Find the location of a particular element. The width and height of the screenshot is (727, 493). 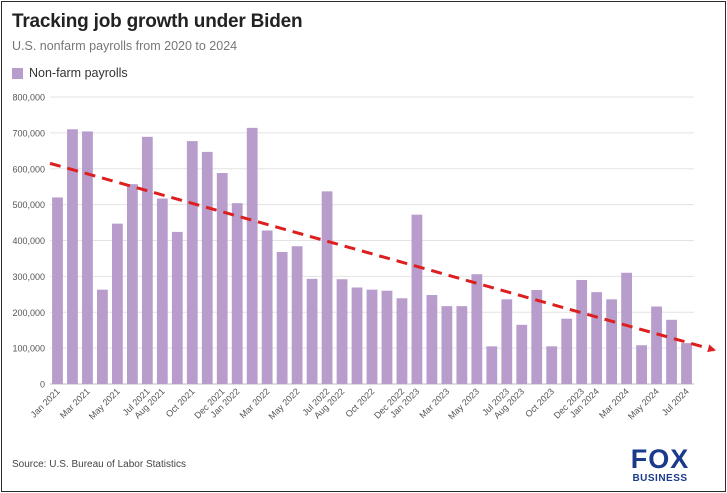

x-tick-label: May 2023 is located at coordinates (463, 403).